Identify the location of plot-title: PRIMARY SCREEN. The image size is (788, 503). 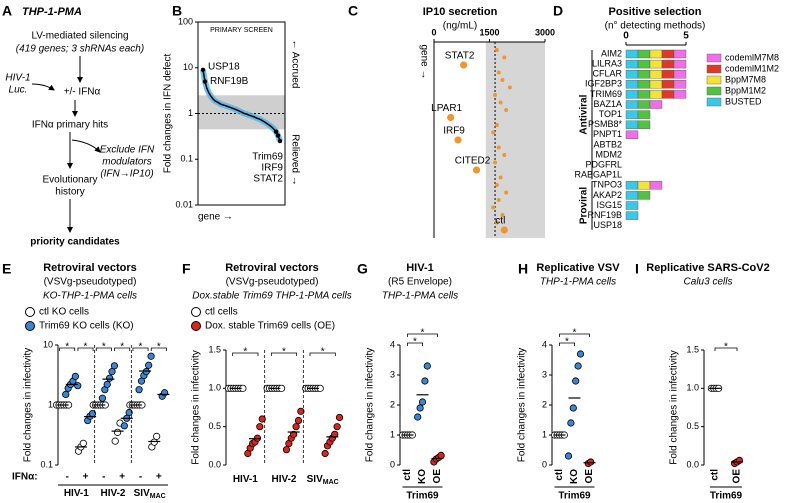
(241, 30).